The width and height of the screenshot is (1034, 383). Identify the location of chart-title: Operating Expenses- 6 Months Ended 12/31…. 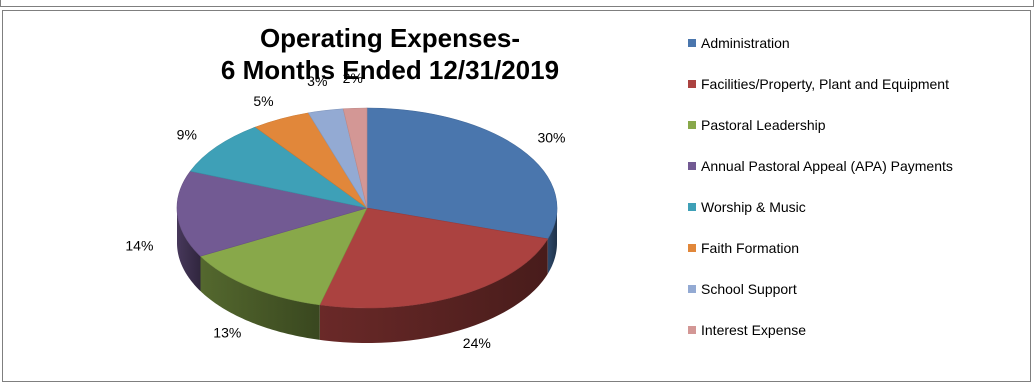
(390, 54).